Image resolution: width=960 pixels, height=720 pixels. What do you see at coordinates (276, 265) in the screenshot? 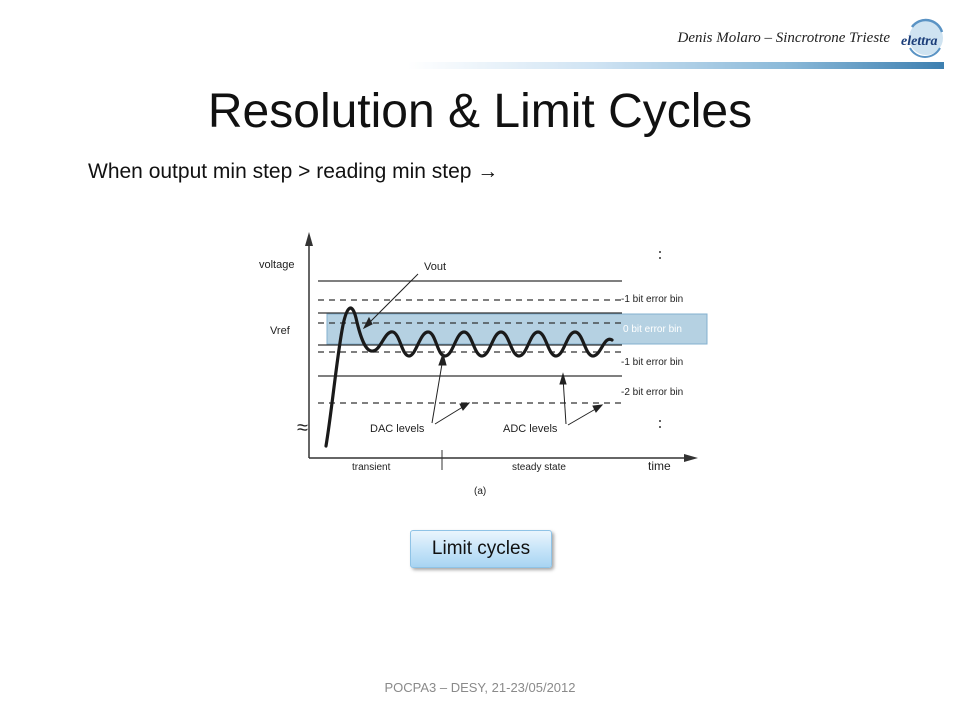
I see `y-axis-label: voltage` at bounding box center [276, 265].